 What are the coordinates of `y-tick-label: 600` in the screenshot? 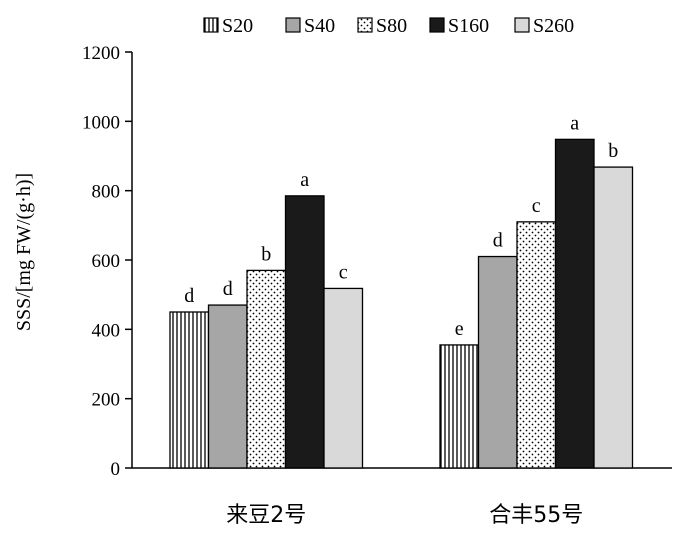 It's located at (106, 261).